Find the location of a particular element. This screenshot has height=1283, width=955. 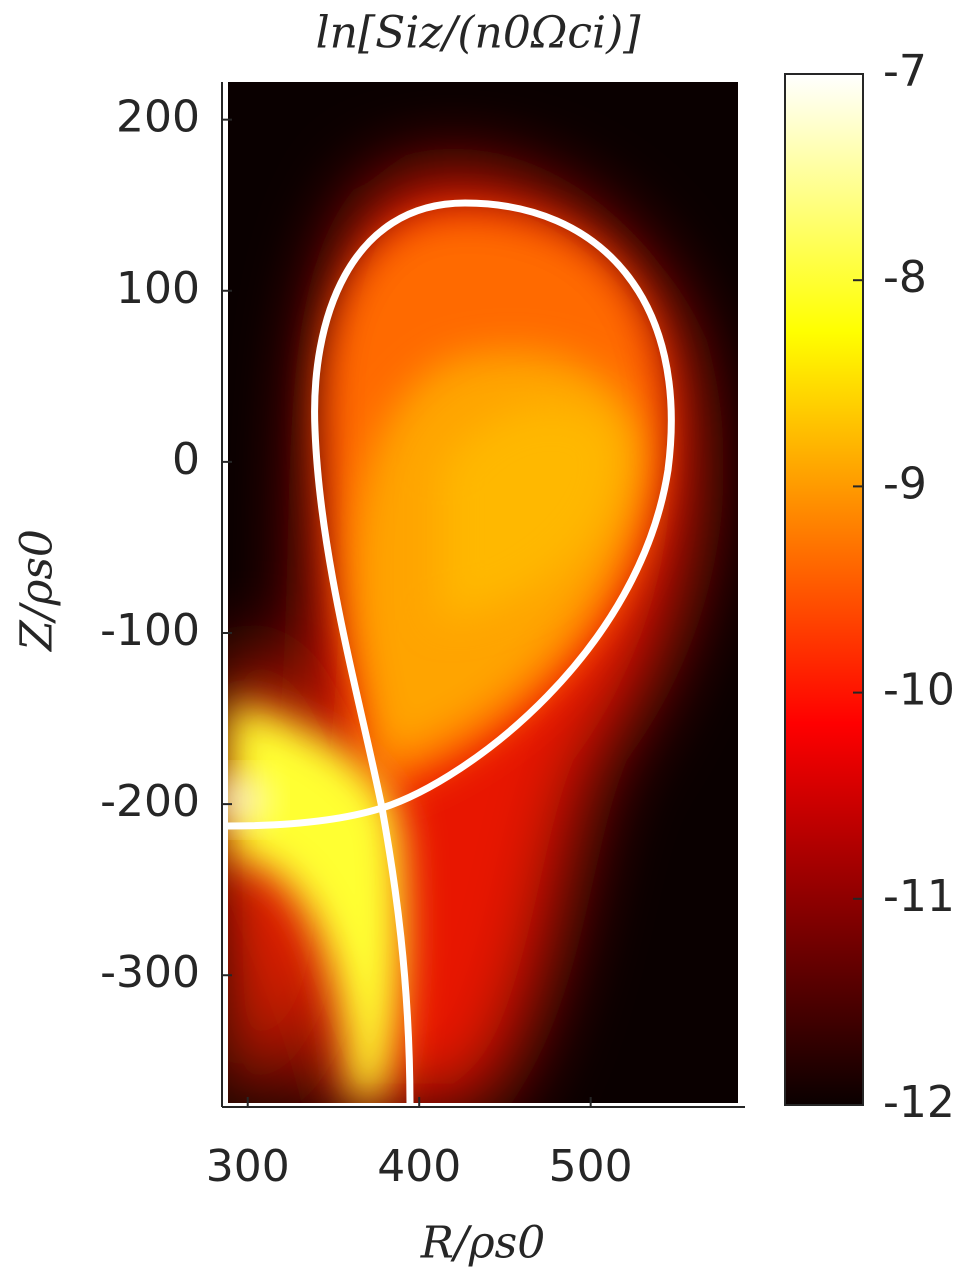

x-tick-label: 300 is located at coordinates (248, 1166).